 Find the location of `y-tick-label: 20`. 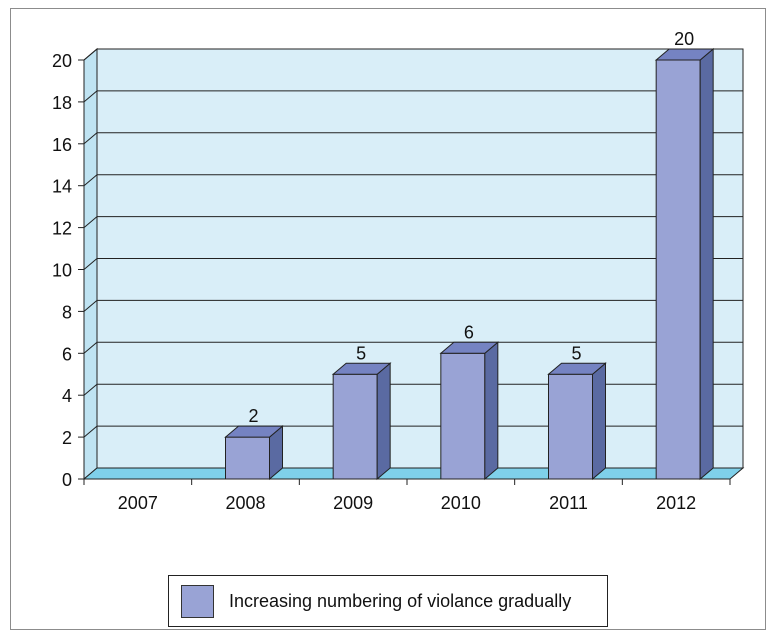

y-tick-label: 20 is located at coordinates (62, 61).